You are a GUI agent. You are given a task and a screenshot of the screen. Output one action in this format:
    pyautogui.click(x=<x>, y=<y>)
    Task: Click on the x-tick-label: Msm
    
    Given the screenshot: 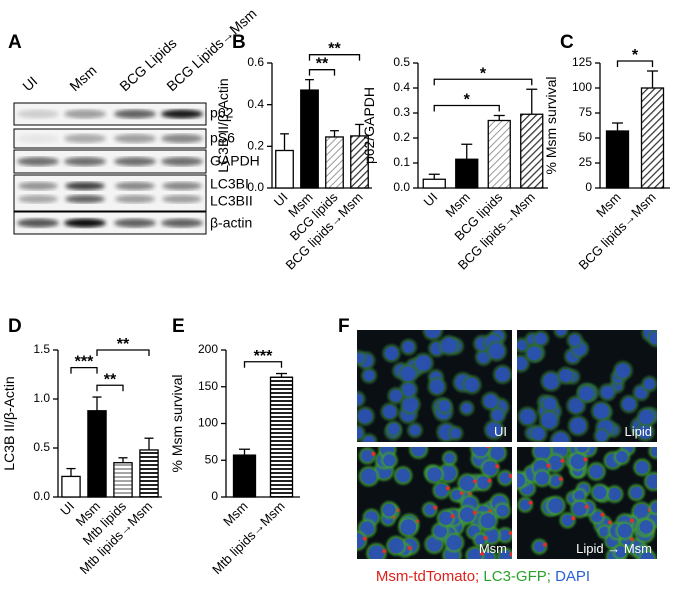 What is the action you would take?
    pyautogui.click(x=608, y=205)
    